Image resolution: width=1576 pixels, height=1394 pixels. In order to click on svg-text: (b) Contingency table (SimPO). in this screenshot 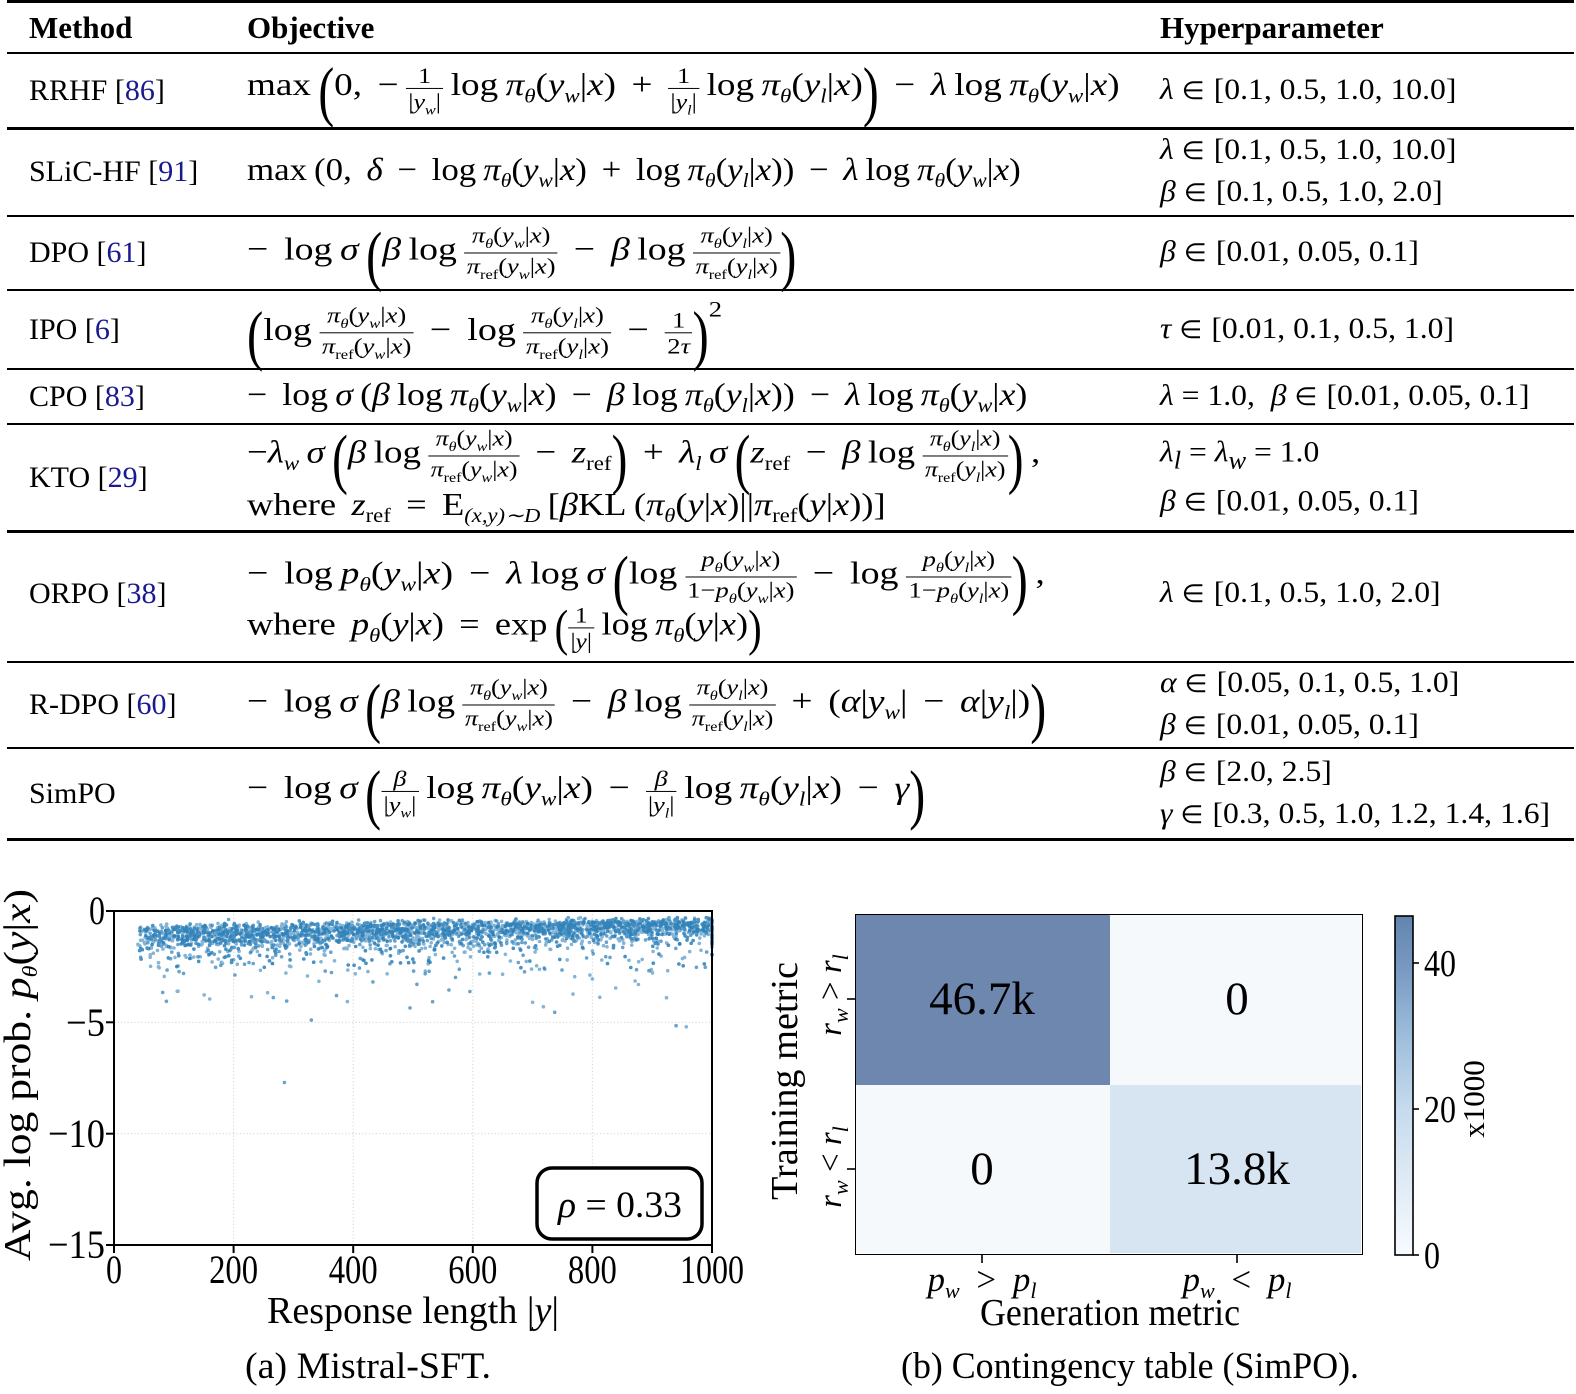, I will do `click(1130, 1366)`.